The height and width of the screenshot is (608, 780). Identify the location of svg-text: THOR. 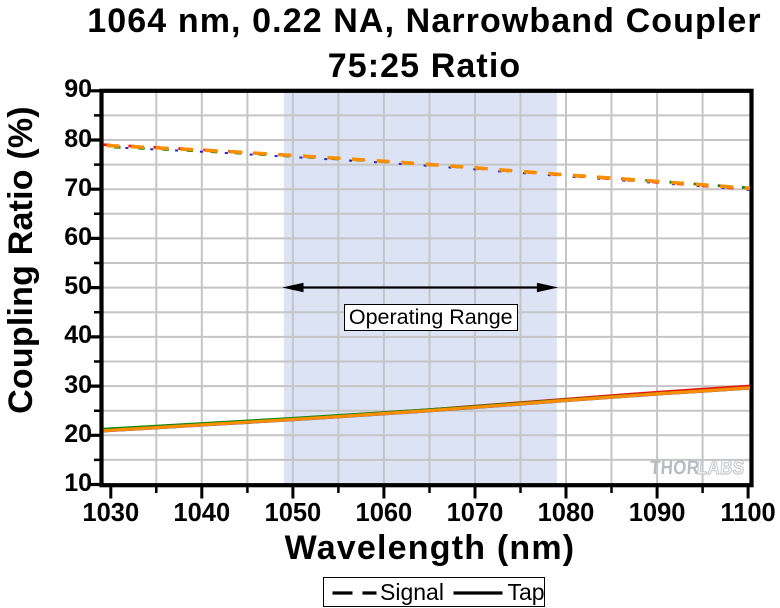
(674, 467).